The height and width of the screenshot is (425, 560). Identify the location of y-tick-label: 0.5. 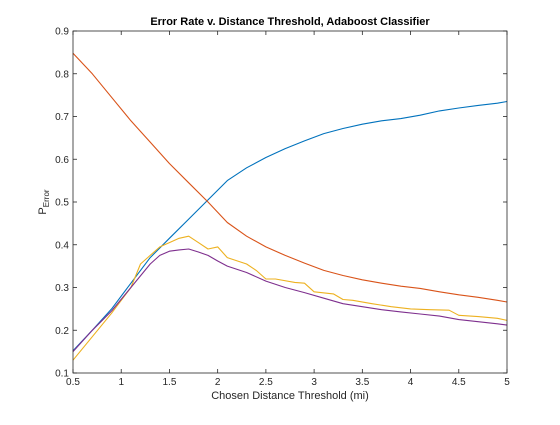
(62, 203).